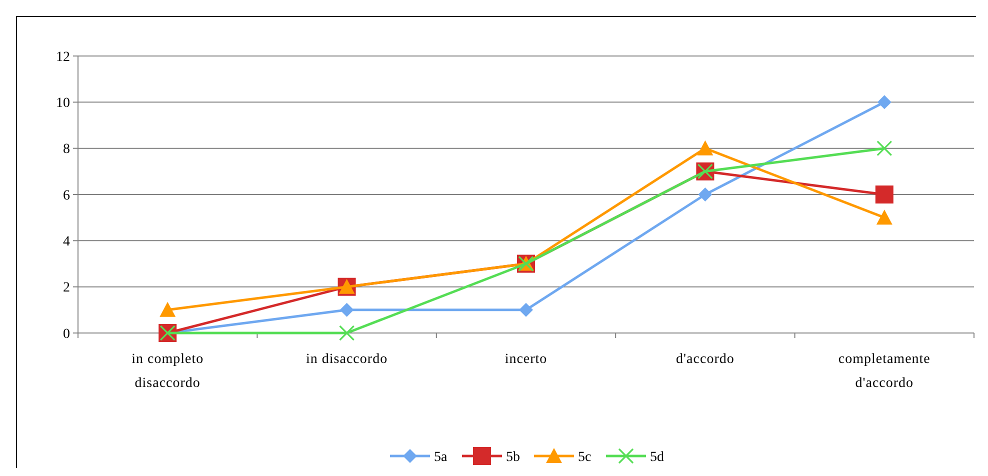 This screenshot has height=476, width=988. What do you see at coordinates (63, 104) in the screenshot?
I see `y-tick-label: 10` at bounding box center [63, 104].